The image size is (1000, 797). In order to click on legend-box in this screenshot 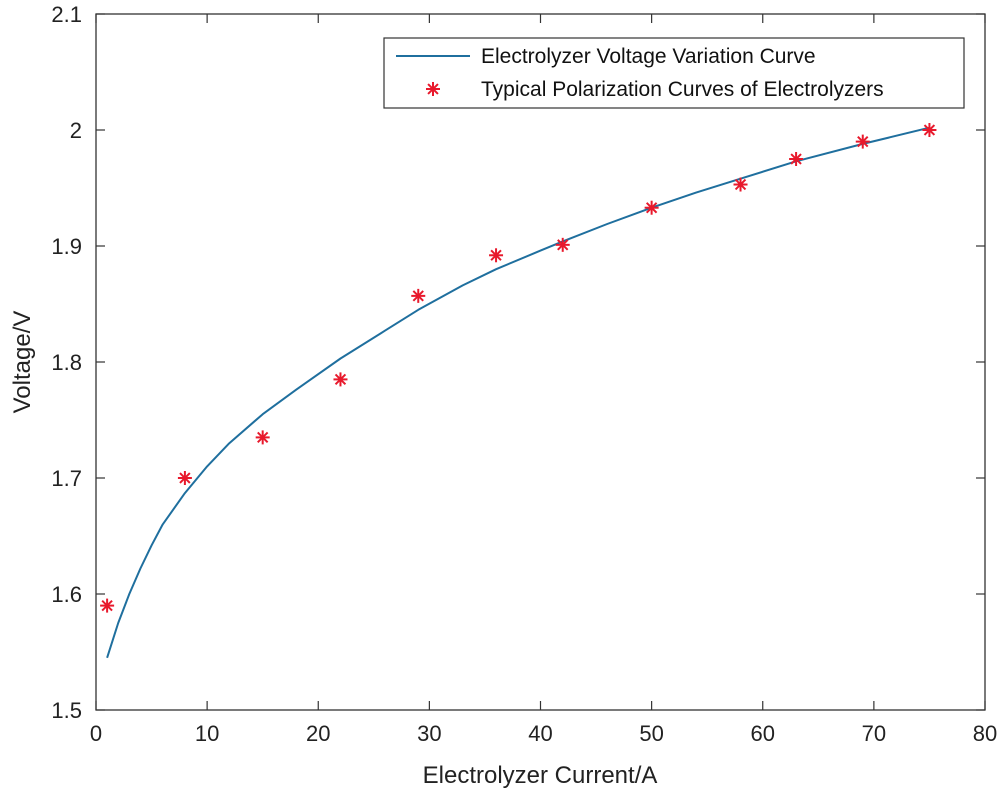, I will do `click(674, 73)`.